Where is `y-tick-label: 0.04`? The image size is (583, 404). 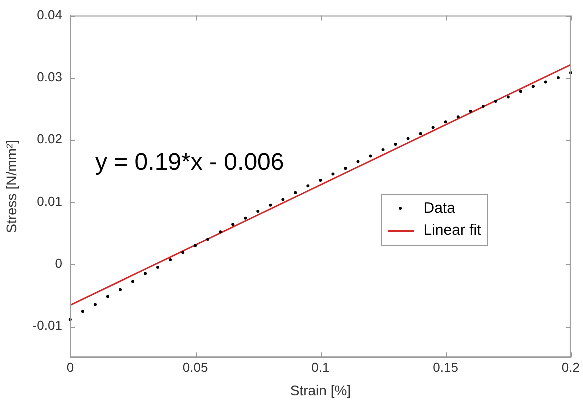
y-tick-label: 0.04 is located at coordinates (49, 14).